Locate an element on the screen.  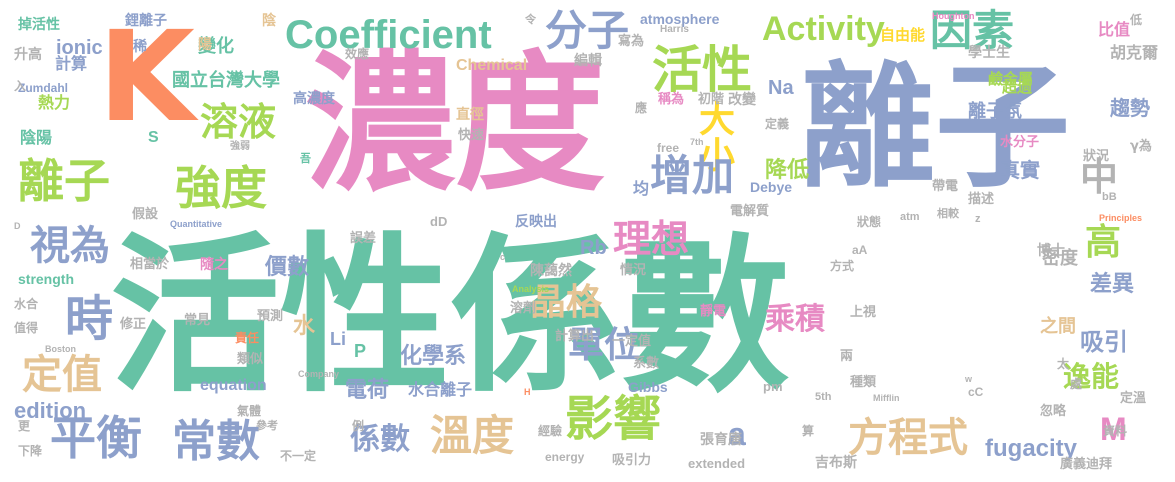
word-cloud-word: 廣義迪拜 is located at coordinates (1086, 464).